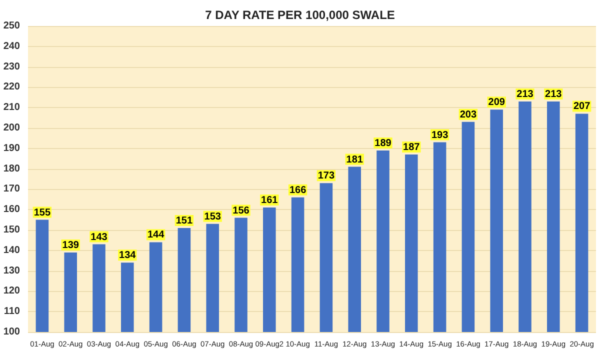  What do you see at coordinates (213, 216) in the screenshot?
I see `data-label: 153` at bounding box center [213, 216].